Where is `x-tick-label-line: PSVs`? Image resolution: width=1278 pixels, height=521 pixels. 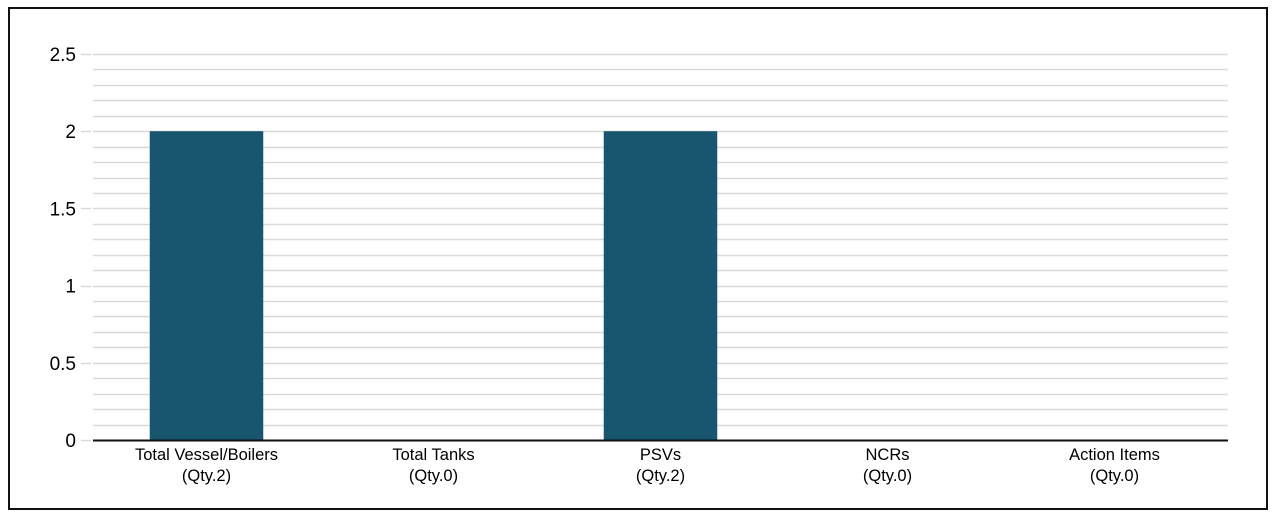
x-tick-label-line: PSVs is located at coordinates (660, 455).